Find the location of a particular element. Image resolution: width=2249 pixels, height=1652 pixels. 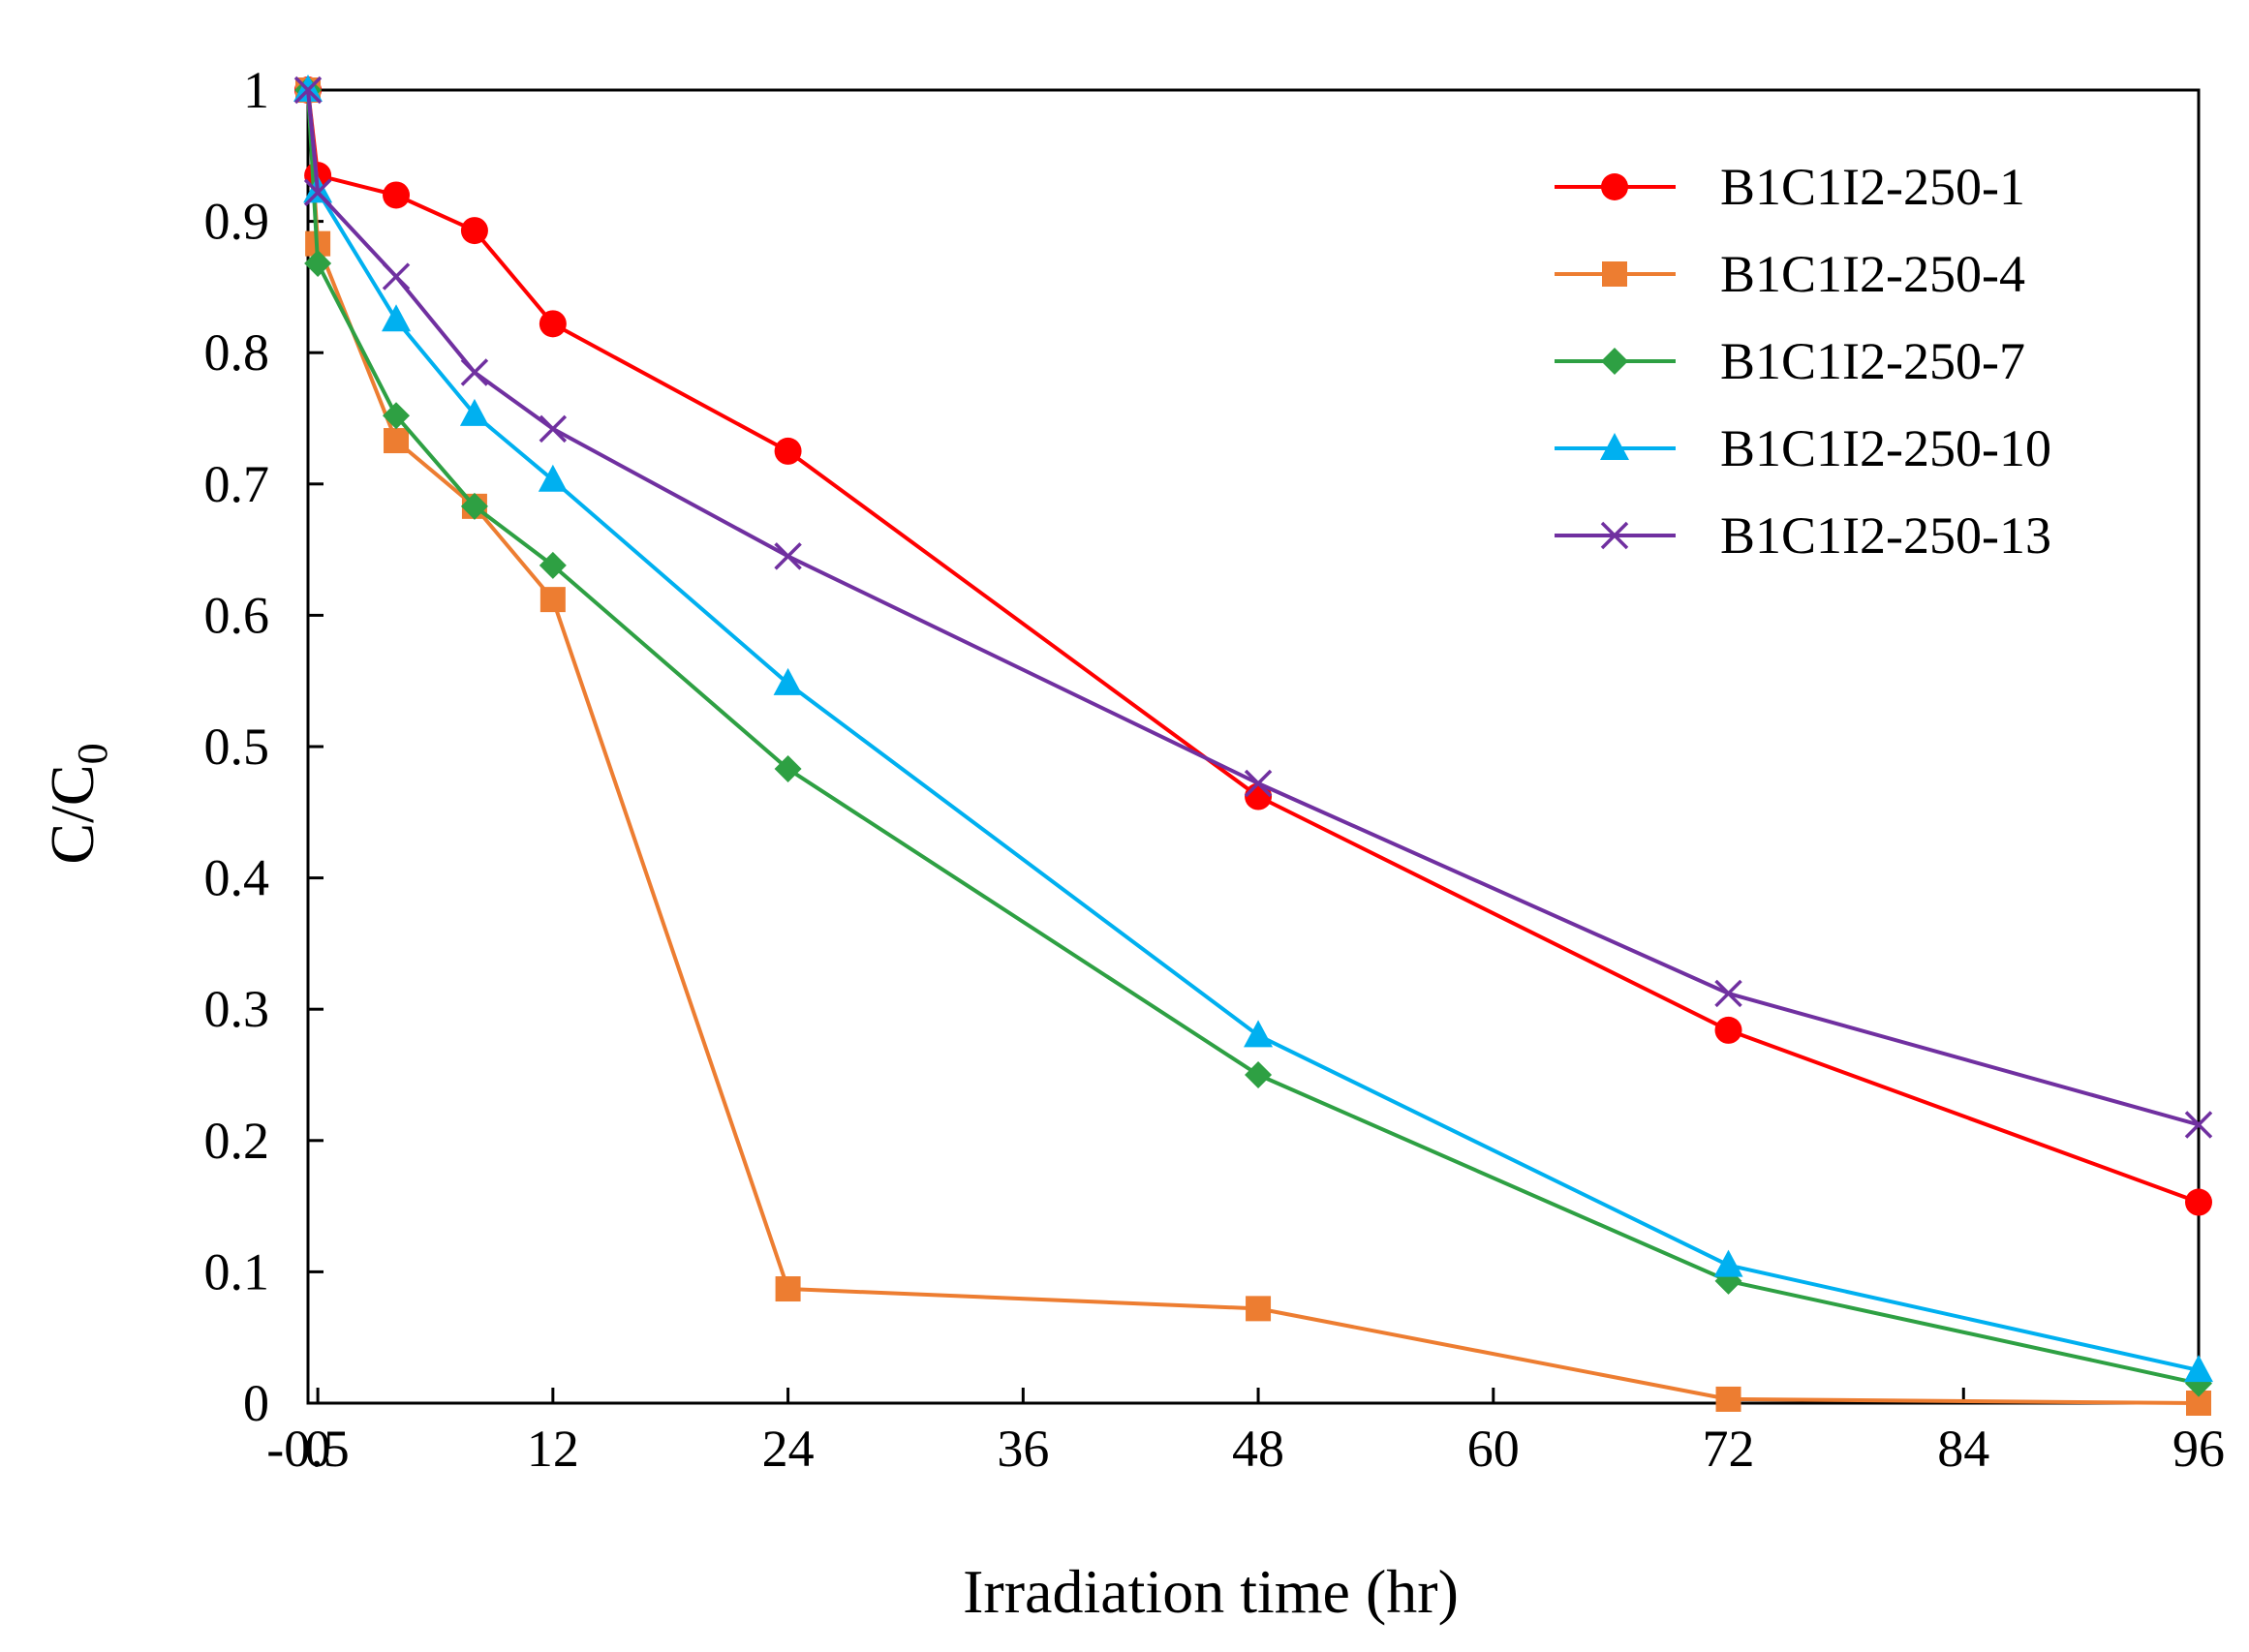

x-tick-label: 0 is located at coordinates (318, 1449).